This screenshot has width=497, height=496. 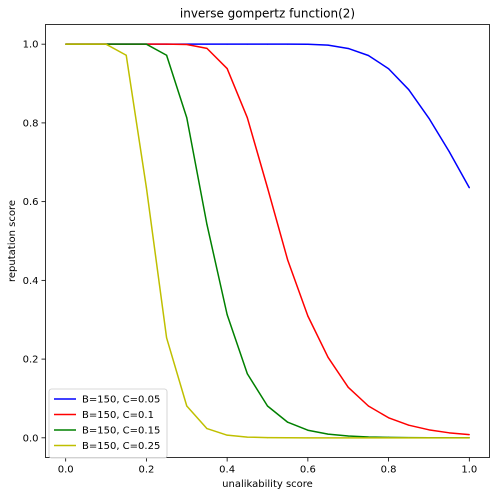 I want to click on x-tick-label: 1.0, so click(x=469, y=470).